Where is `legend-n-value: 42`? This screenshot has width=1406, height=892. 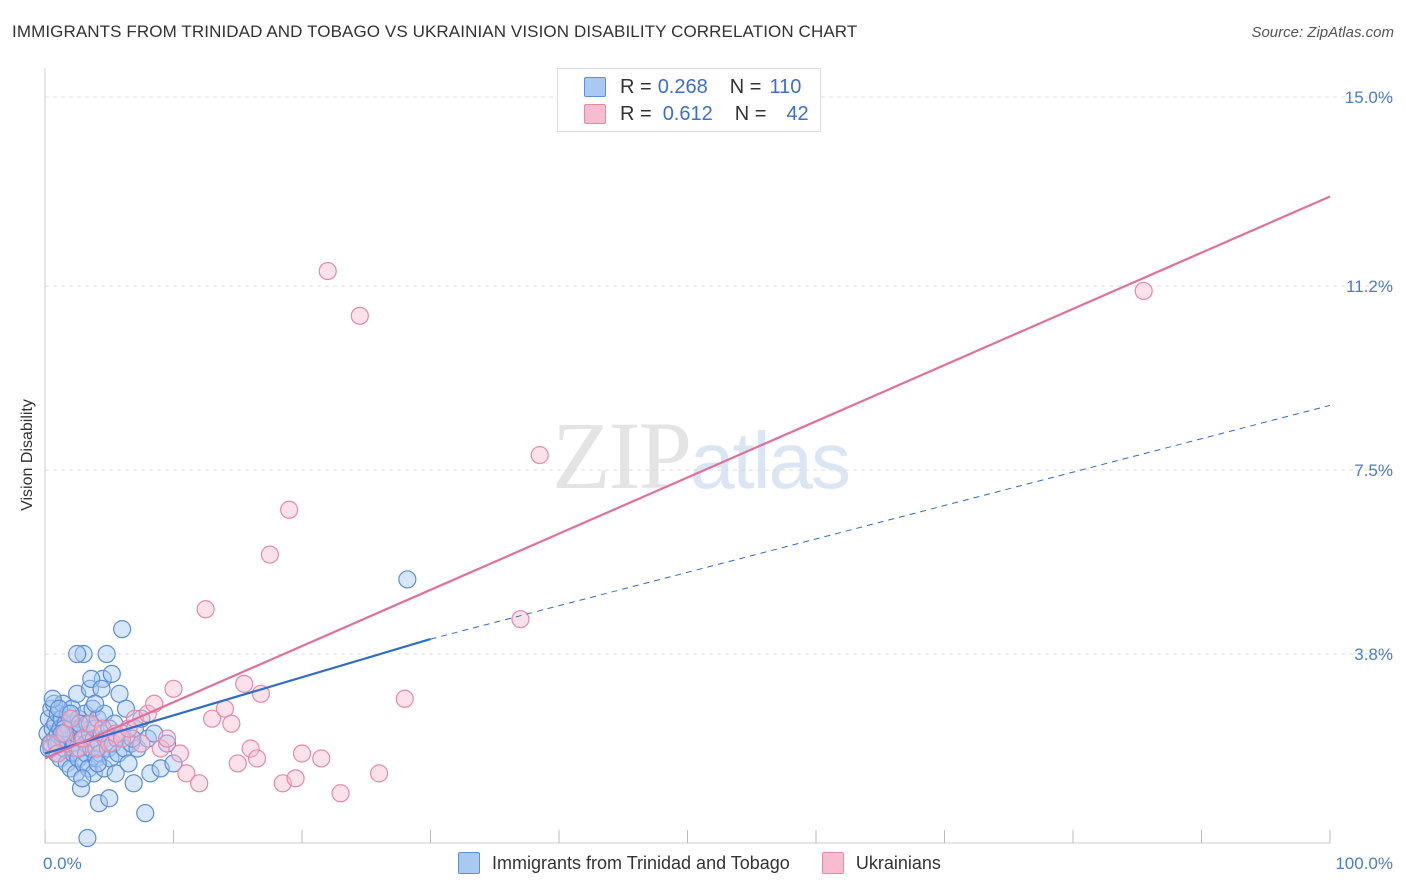
legend-n-value: 42 is located at coordinates (797, 113).